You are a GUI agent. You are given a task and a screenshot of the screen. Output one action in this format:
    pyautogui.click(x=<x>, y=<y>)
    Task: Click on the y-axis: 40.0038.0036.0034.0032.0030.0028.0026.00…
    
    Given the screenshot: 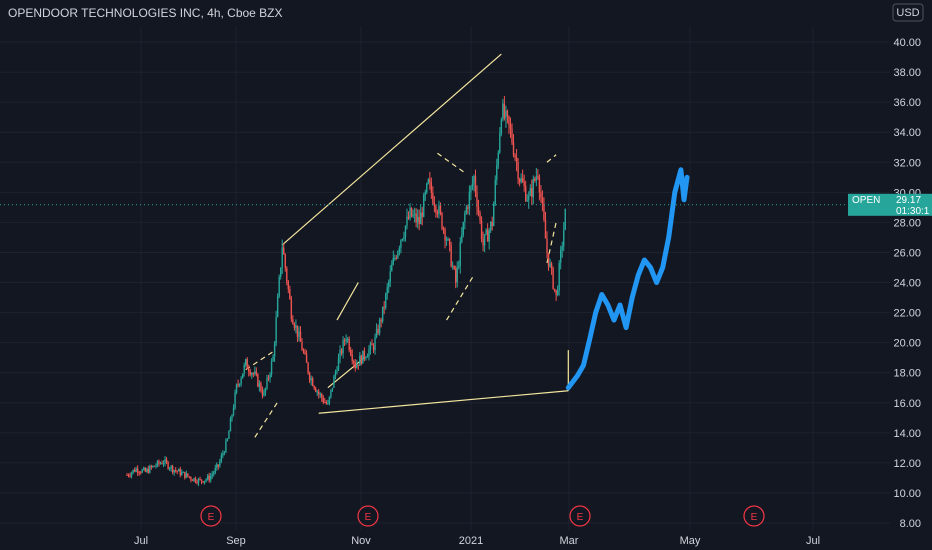 What is the action you would take?
    pyautogui.click(x=907, y=283)
    